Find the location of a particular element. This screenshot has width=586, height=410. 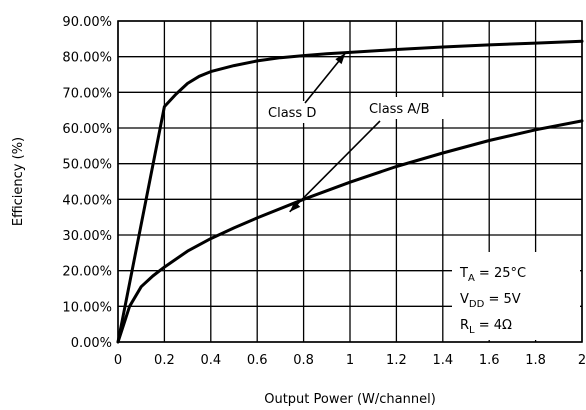

conditions-box is located at coordinates (516, 296).